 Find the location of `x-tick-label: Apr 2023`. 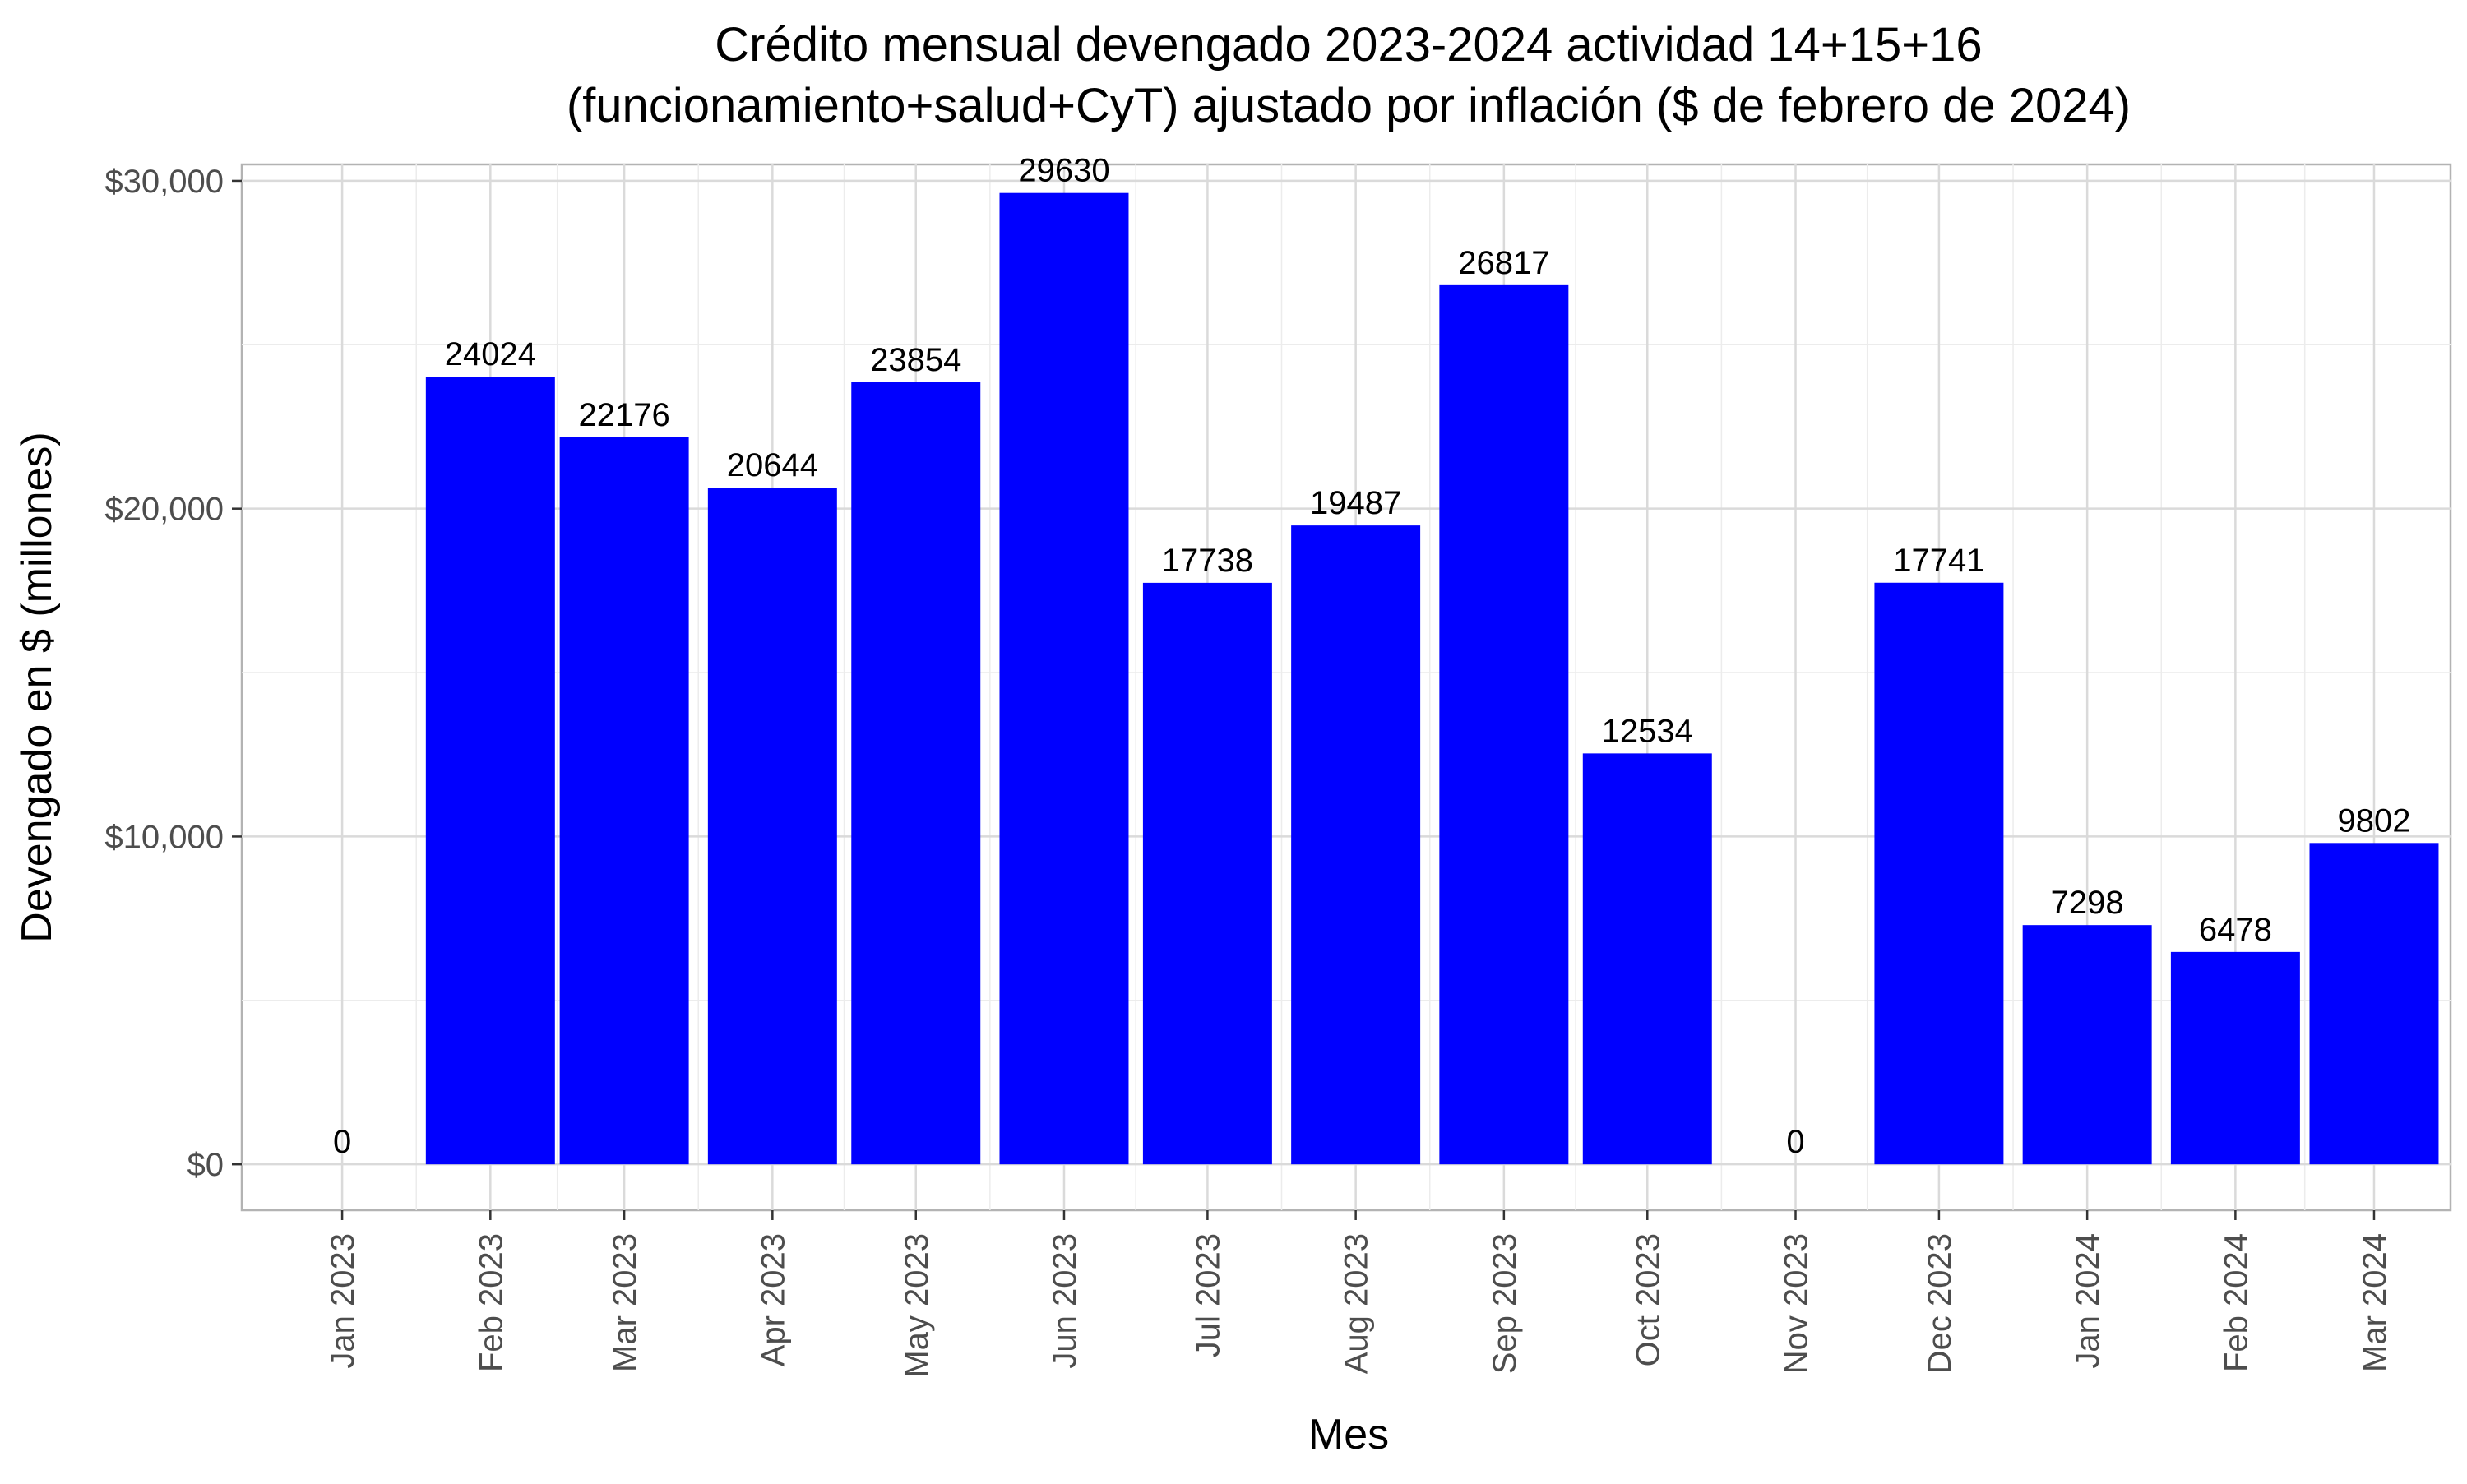

x-tick-label: Apr 2023 is located at coordinates (773, 1300).